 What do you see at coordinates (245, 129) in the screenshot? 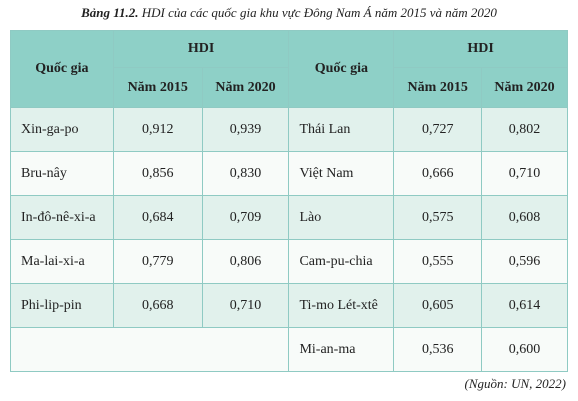
I see `hdi-value: 0,939` at bounding box center [245, 129].